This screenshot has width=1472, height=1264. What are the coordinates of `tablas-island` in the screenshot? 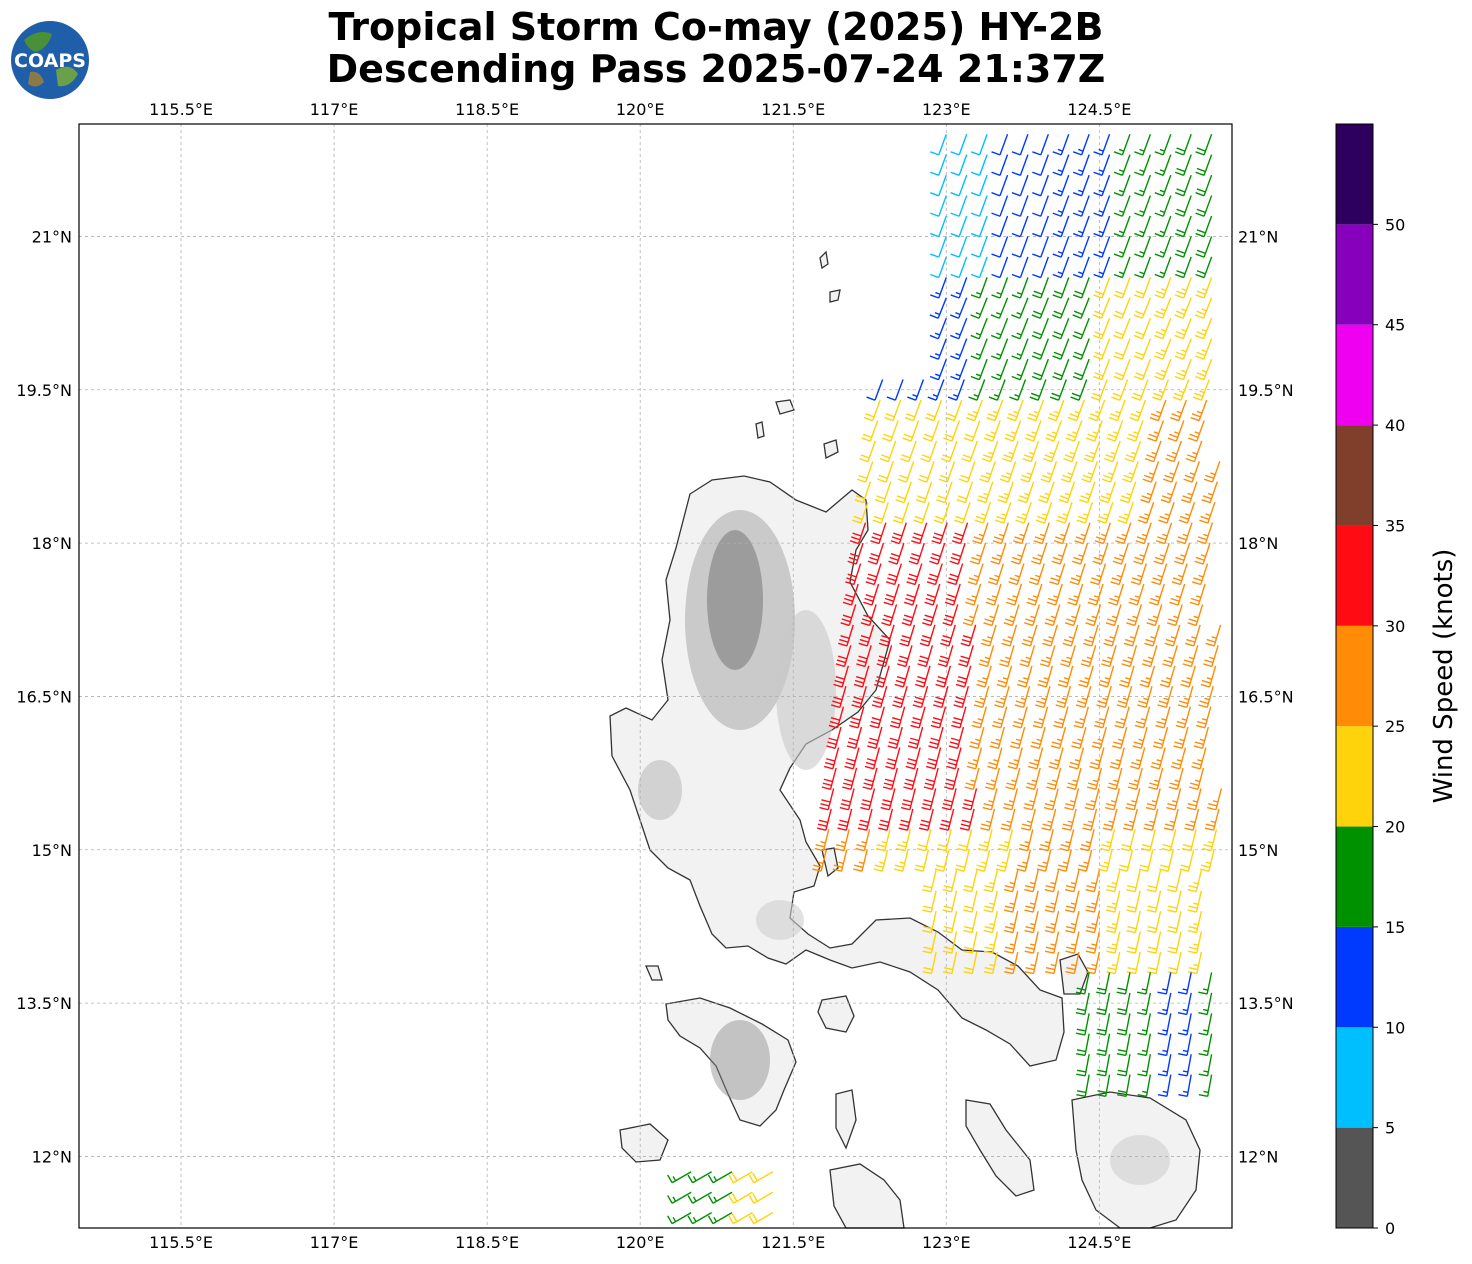 It's located at (846, 1119).